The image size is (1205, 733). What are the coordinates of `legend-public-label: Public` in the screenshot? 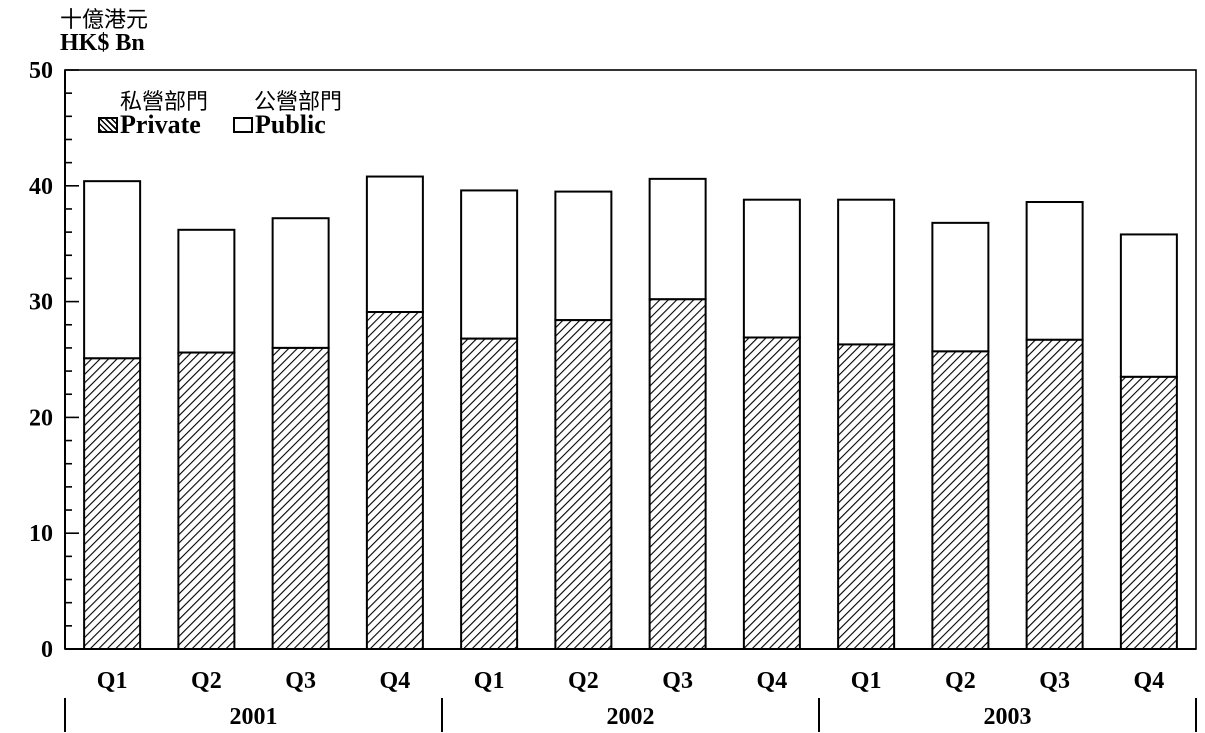 It's located at (290, 124).